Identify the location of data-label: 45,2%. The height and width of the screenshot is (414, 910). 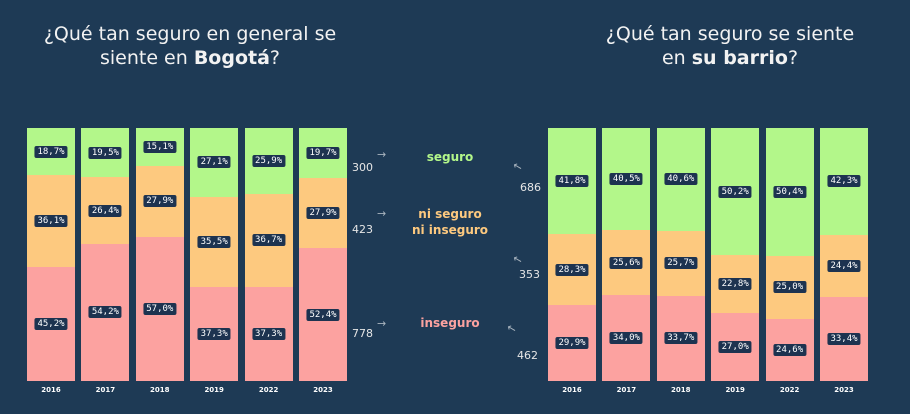
(51, 323).